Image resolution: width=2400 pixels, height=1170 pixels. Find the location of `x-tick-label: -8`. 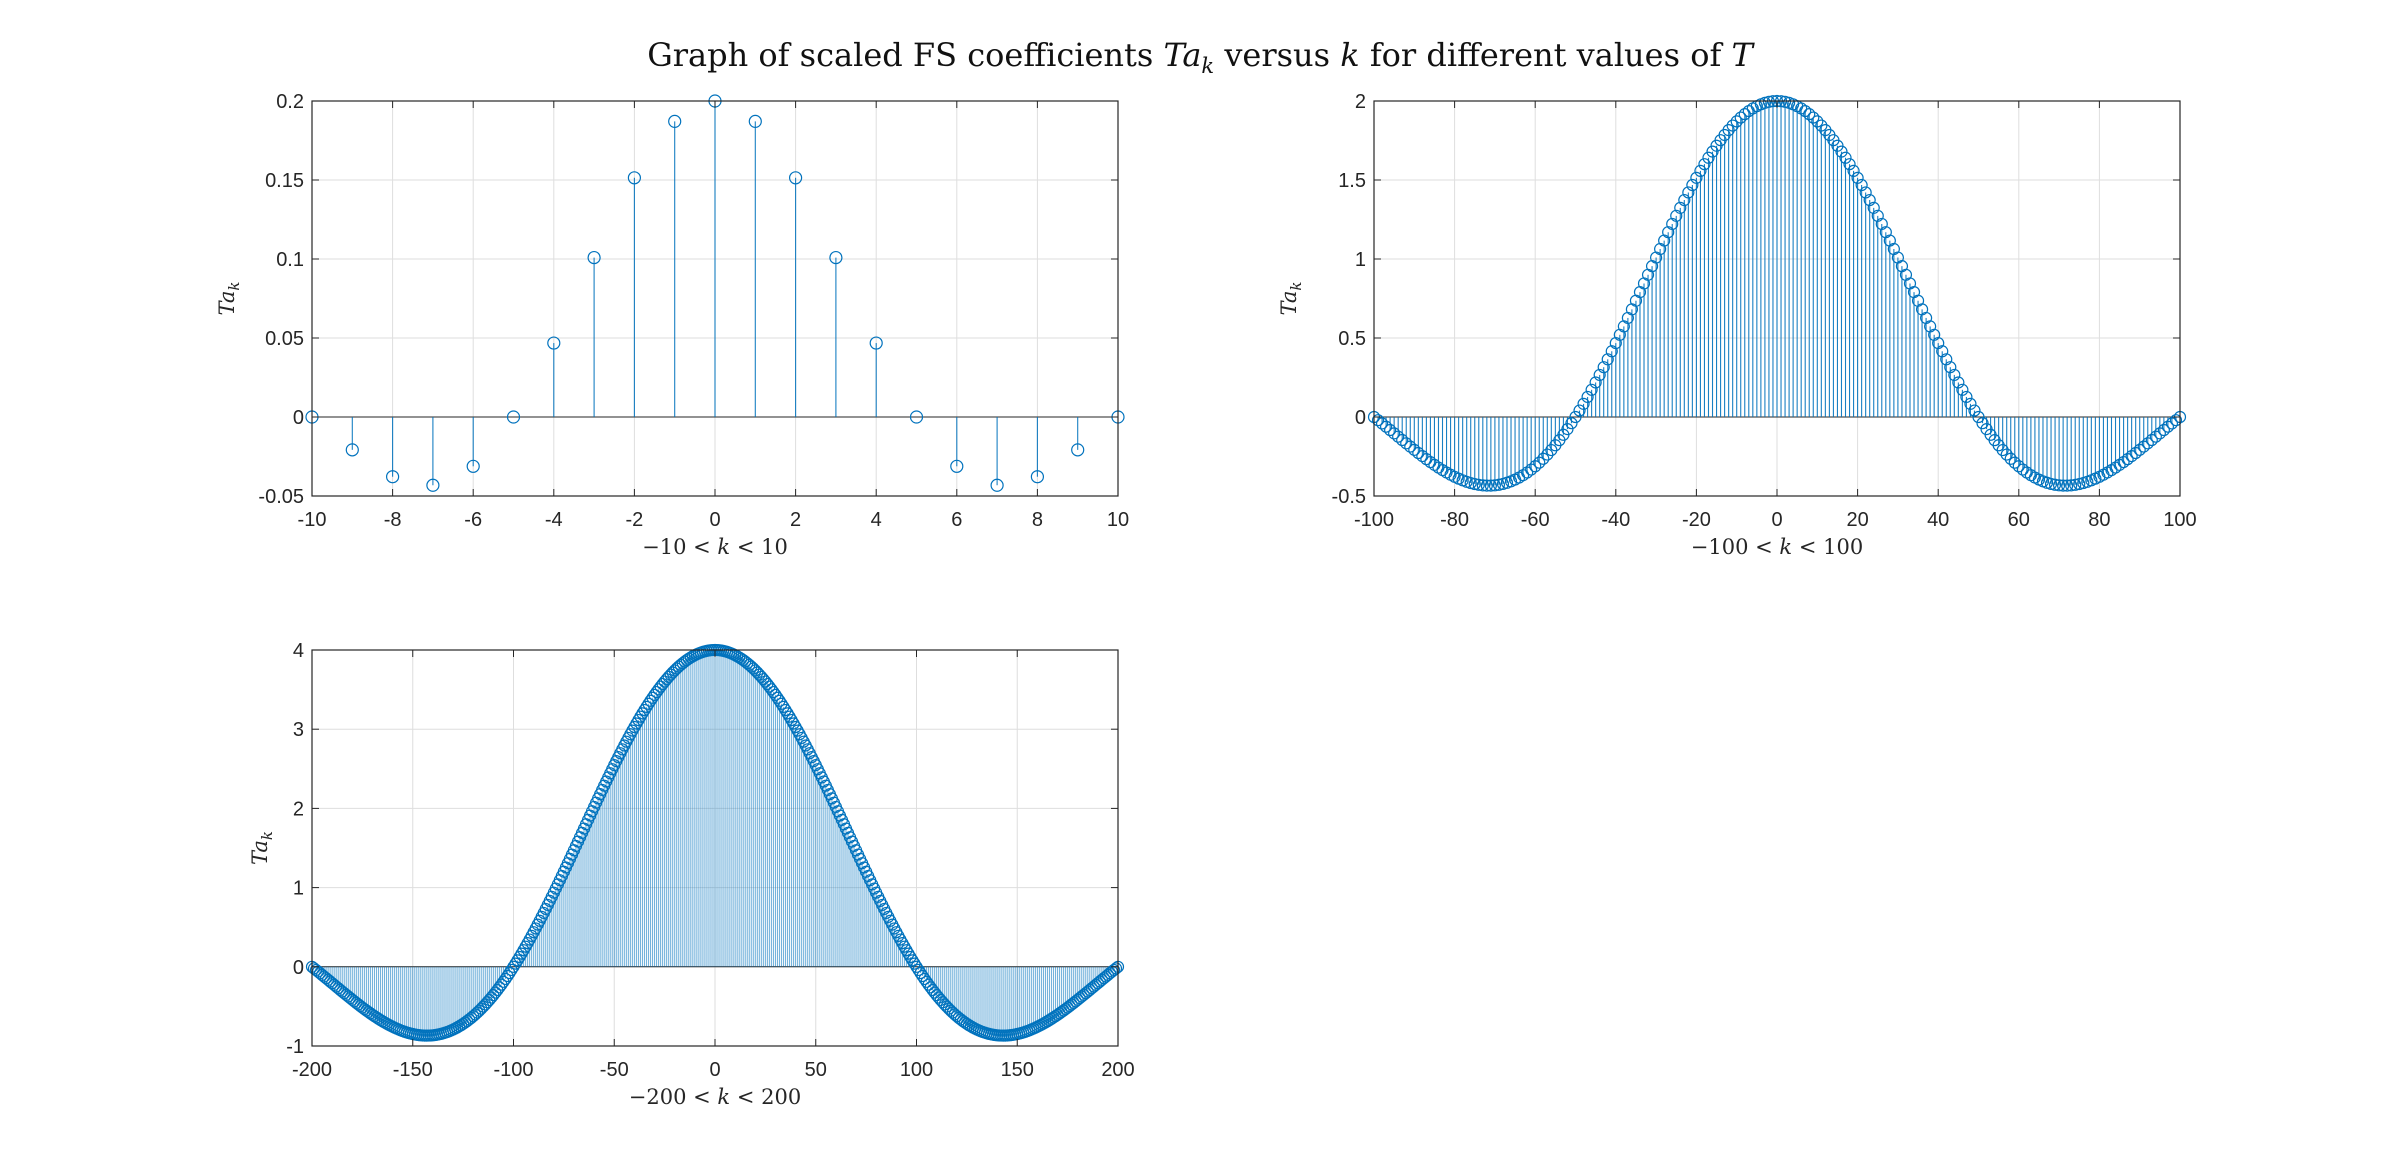

x-tick-label: -8 is located at coordinates (393, 520).